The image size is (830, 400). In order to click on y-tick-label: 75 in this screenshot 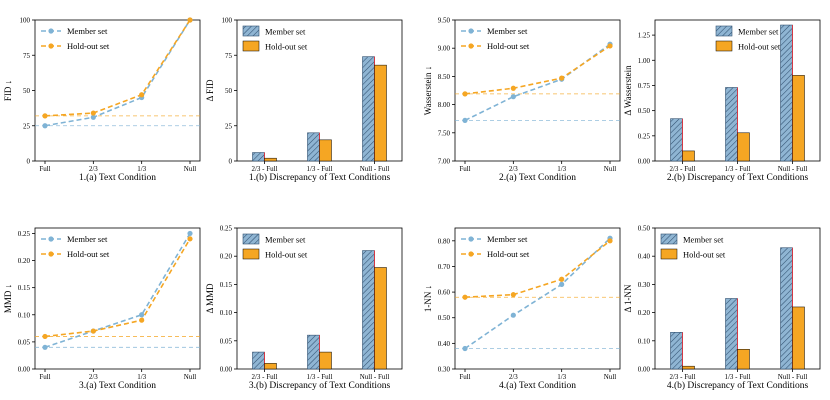, I will do `click(229, 56)`.